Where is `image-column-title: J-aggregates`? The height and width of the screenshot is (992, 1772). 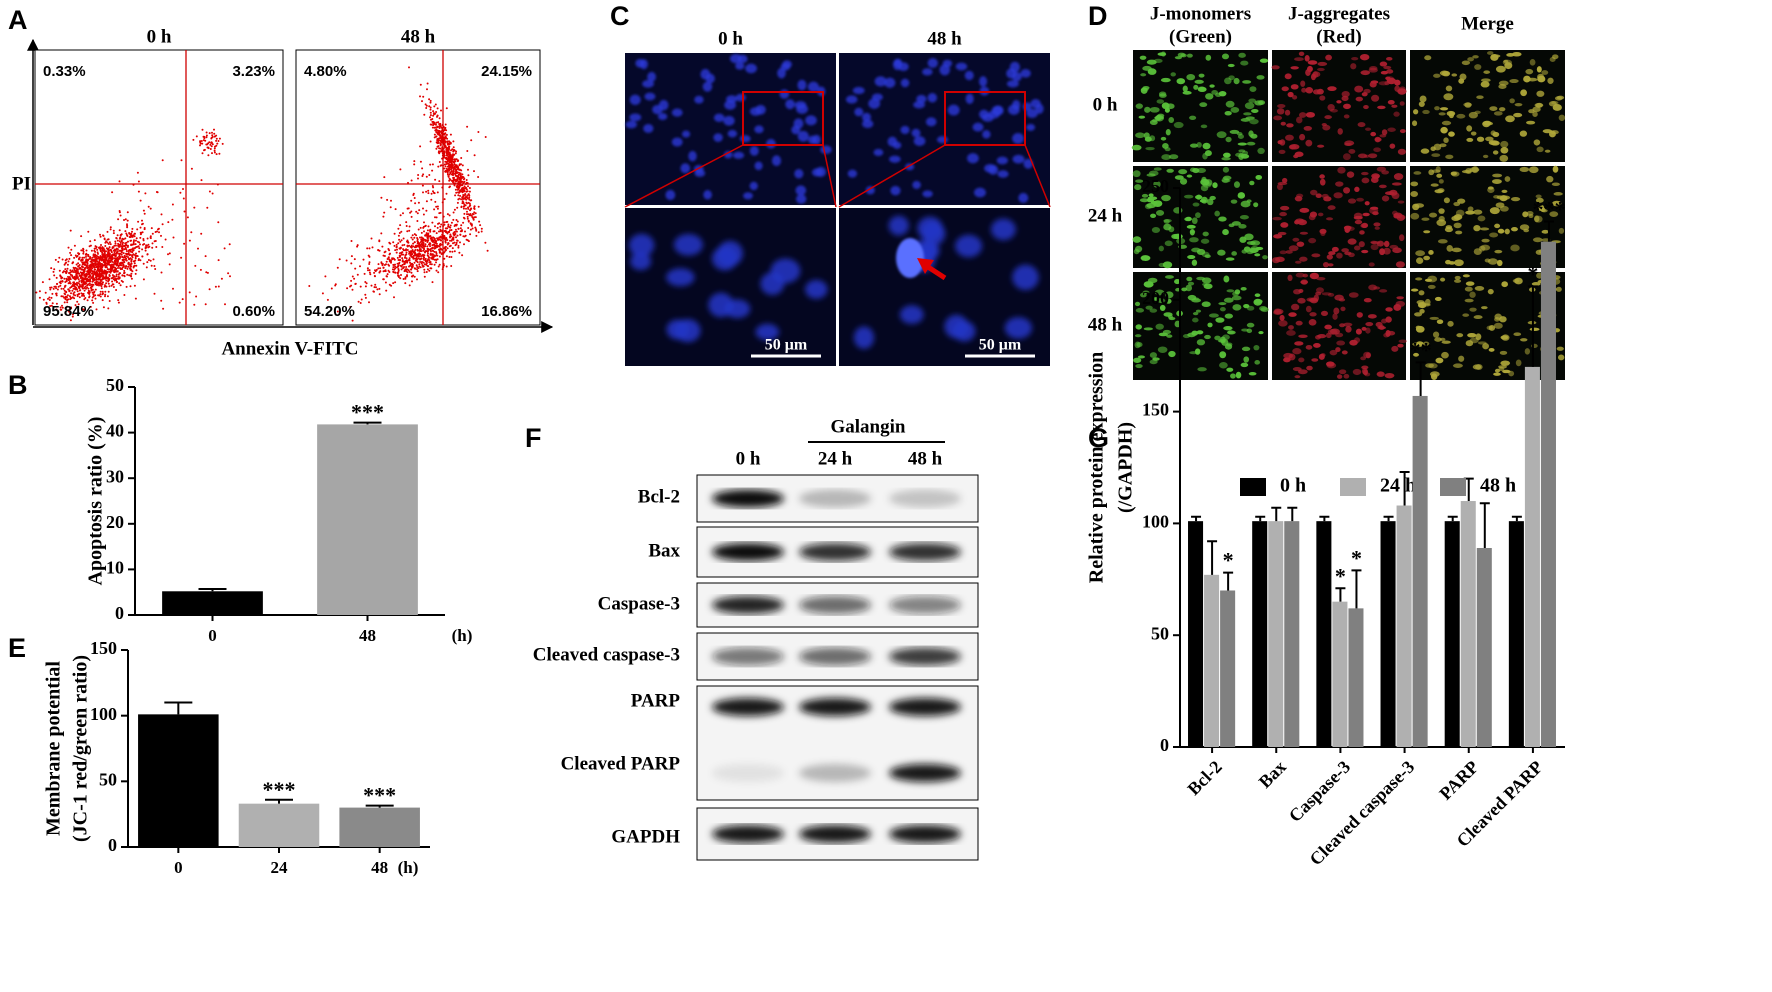
image-column-title: J-aggregates is located at coordinates (1339, 13).